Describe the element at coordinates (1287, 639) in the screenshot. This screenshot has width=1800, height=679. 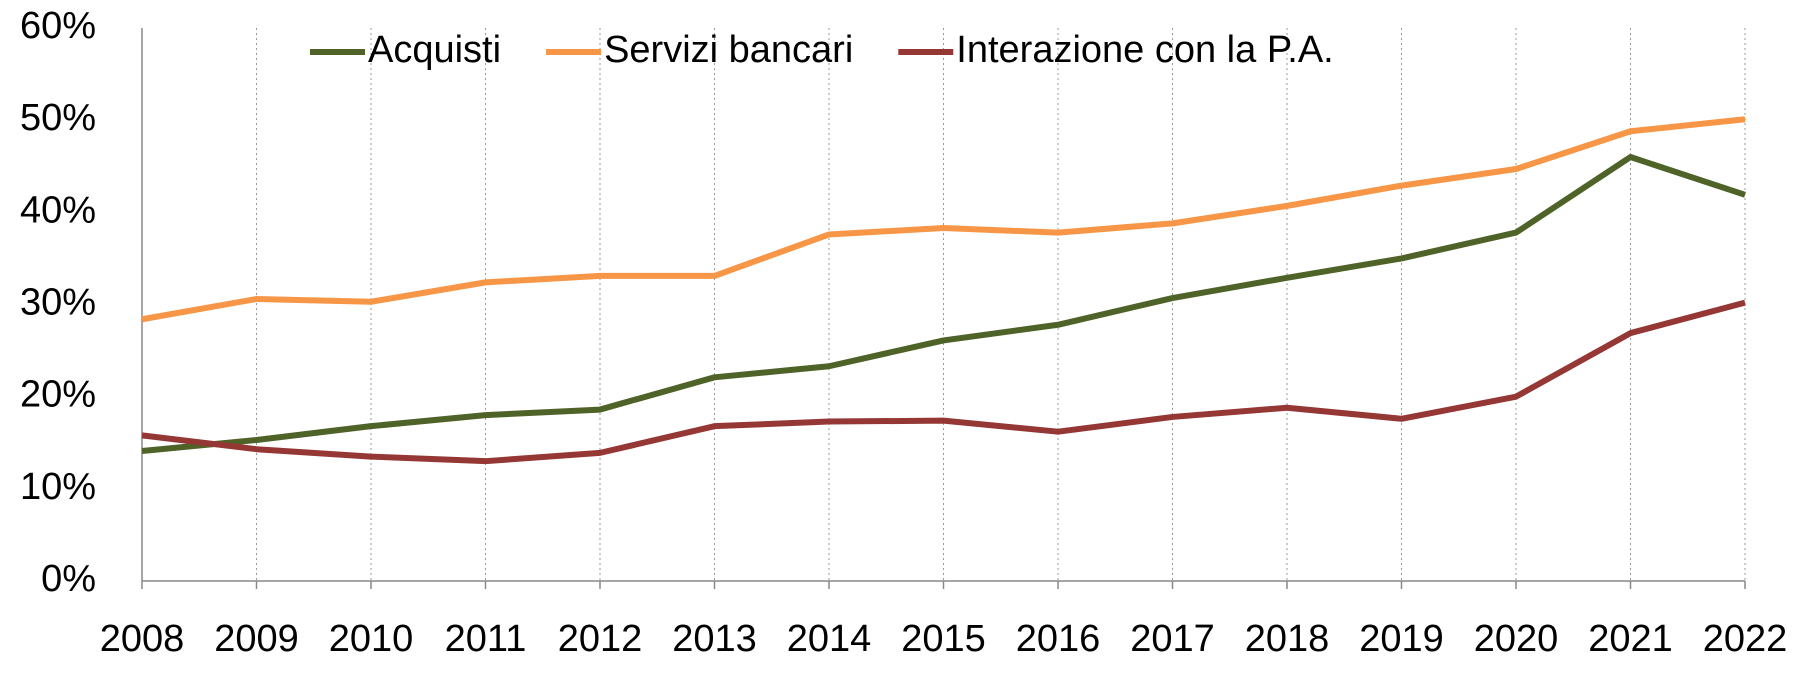
I see `x-tick-label: 2018` at that location.